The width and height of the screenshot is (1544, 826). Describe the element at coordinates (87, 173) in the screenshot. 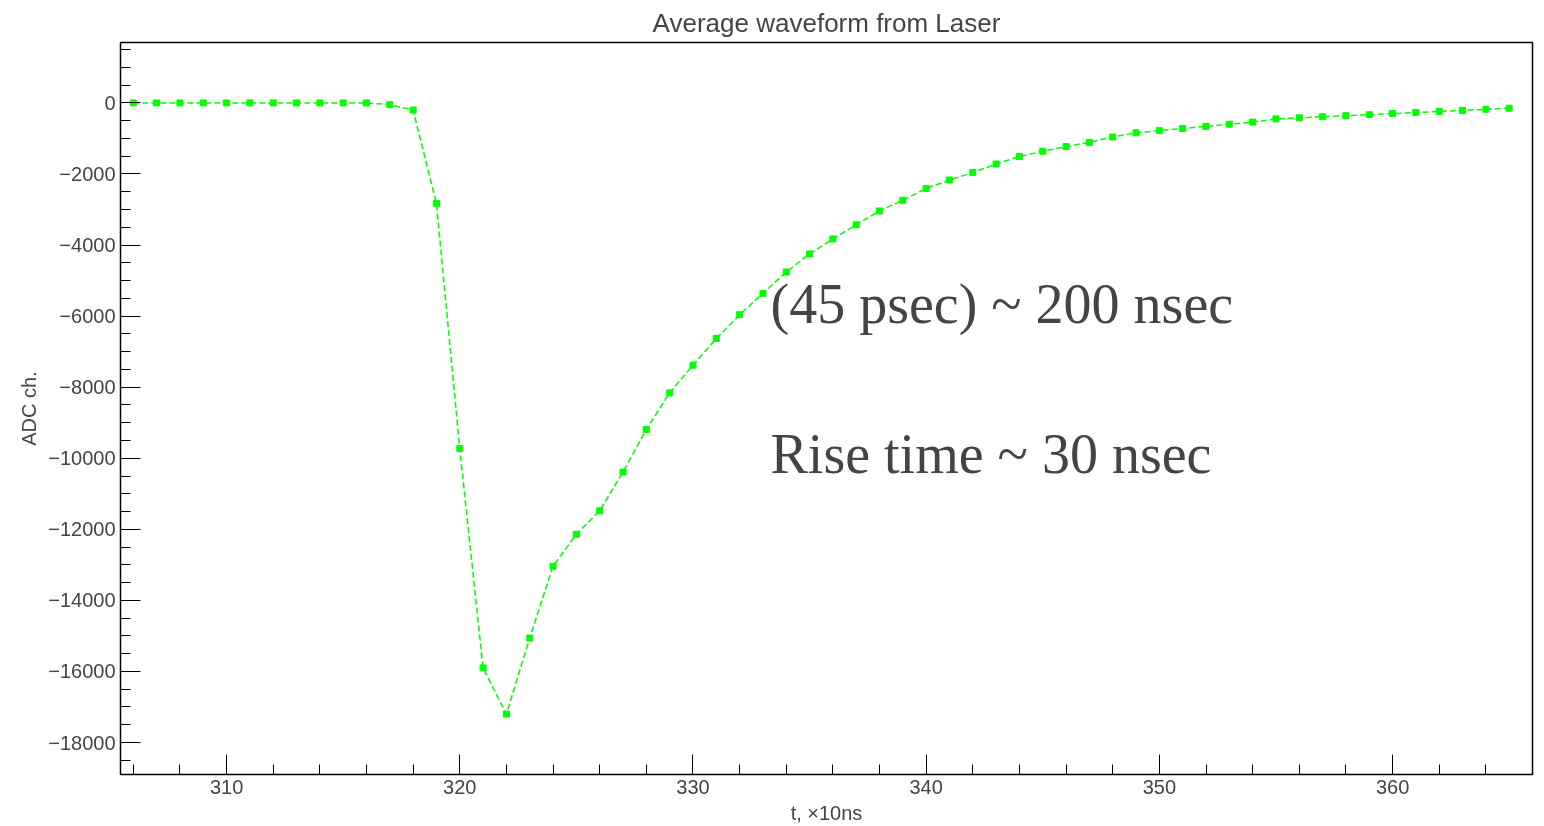

I see `y-tick-label: −2000` at that location.